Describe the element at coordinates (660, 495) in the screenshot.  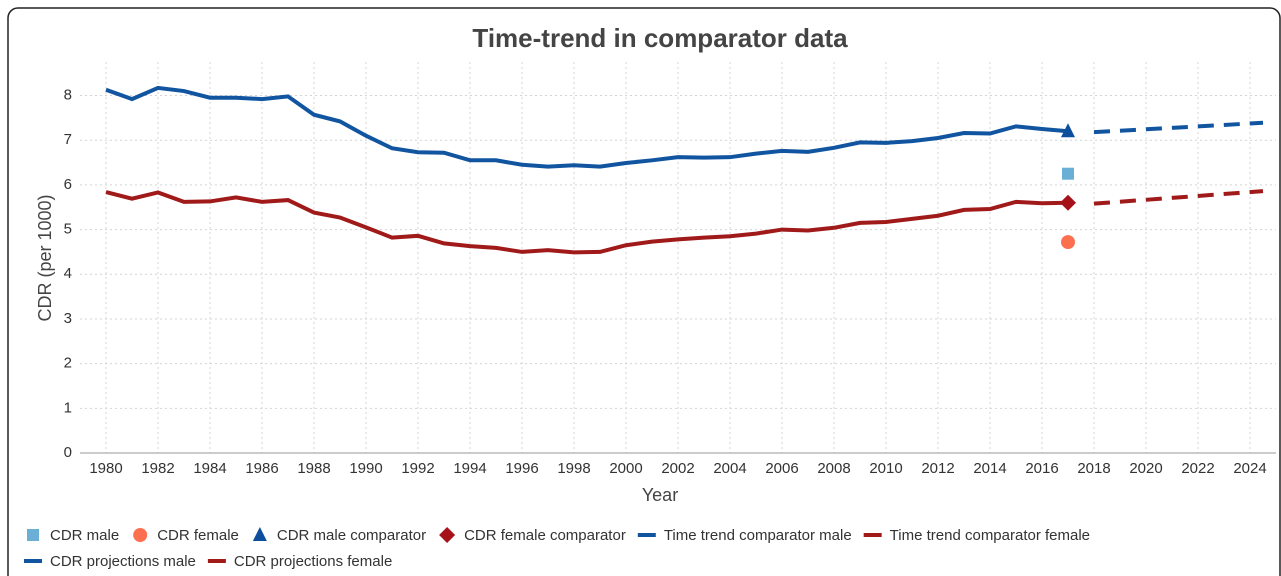
I see `x-axis-label: Year` at that location.